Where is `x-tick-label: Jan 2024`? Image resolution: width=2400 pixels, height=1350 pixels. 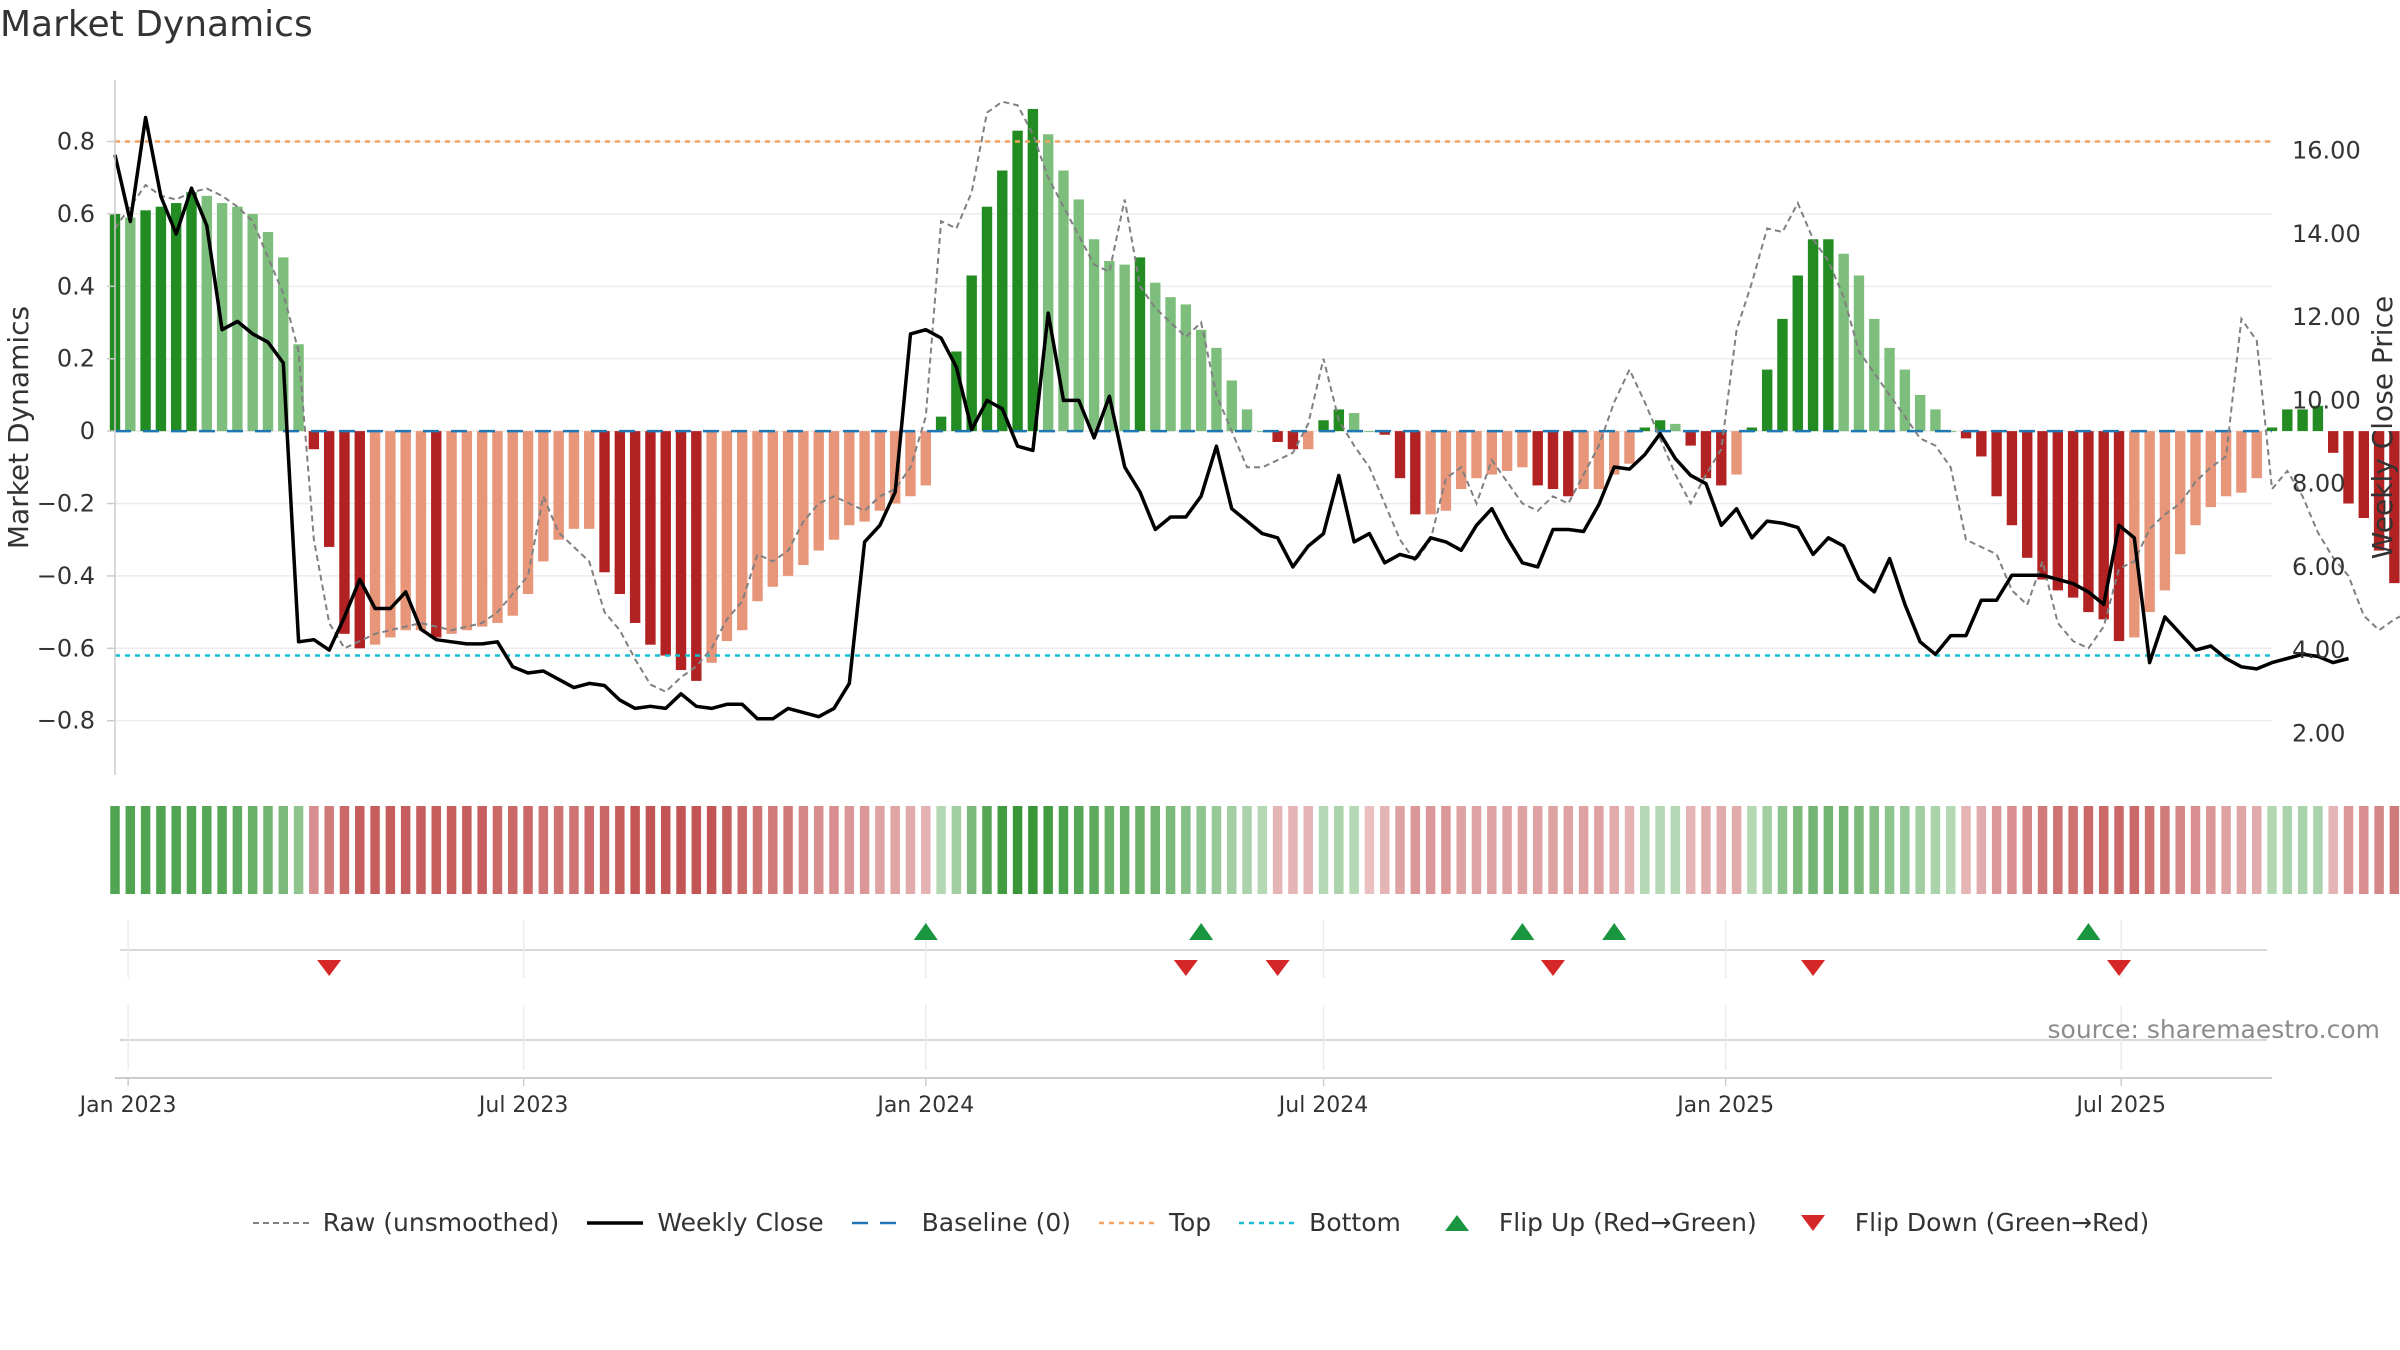 x-tick-label: Jan 2024 is located at coordinates (924, 1105).